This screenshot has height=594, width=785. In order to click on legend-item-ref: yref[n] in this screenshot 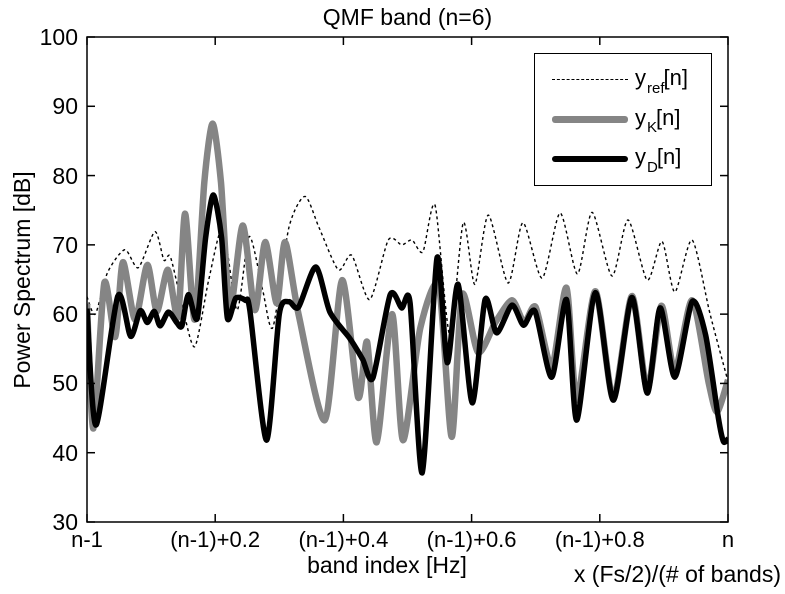, I will do `click(623, 80)`.